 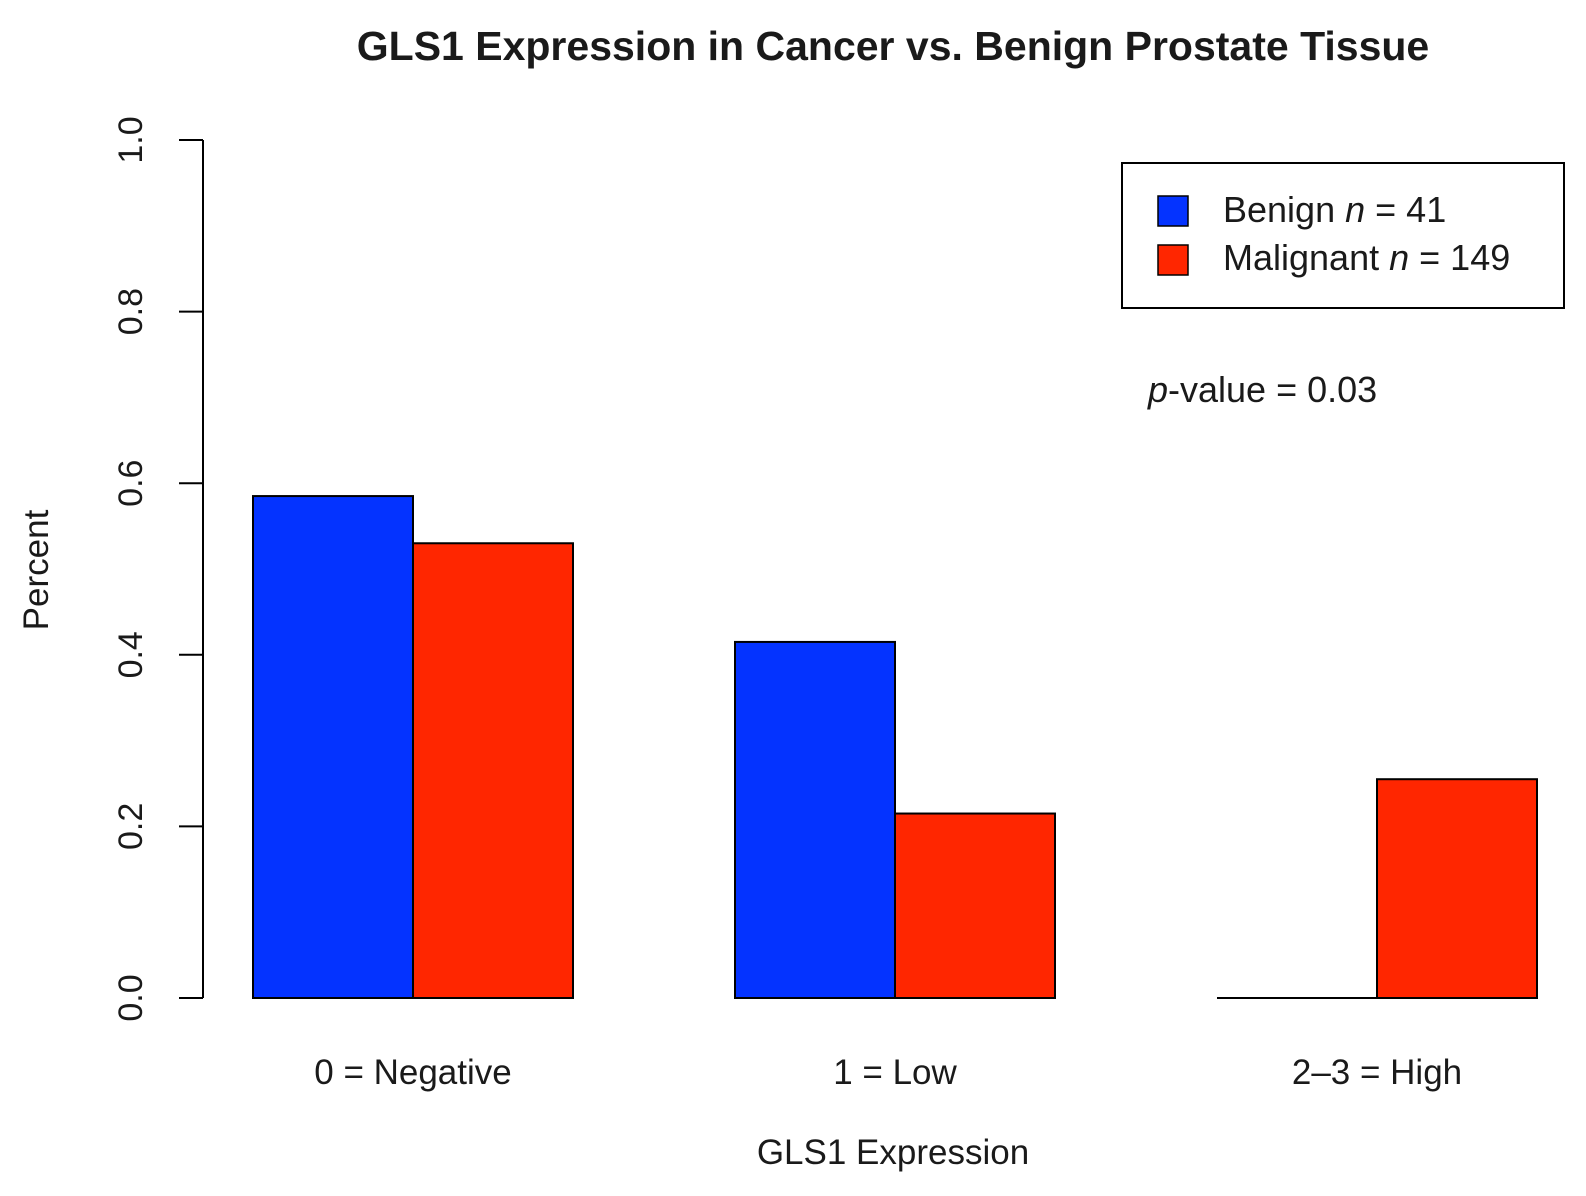 I want to click on legend-swatch-malignant, so click(x=1173, y=260).